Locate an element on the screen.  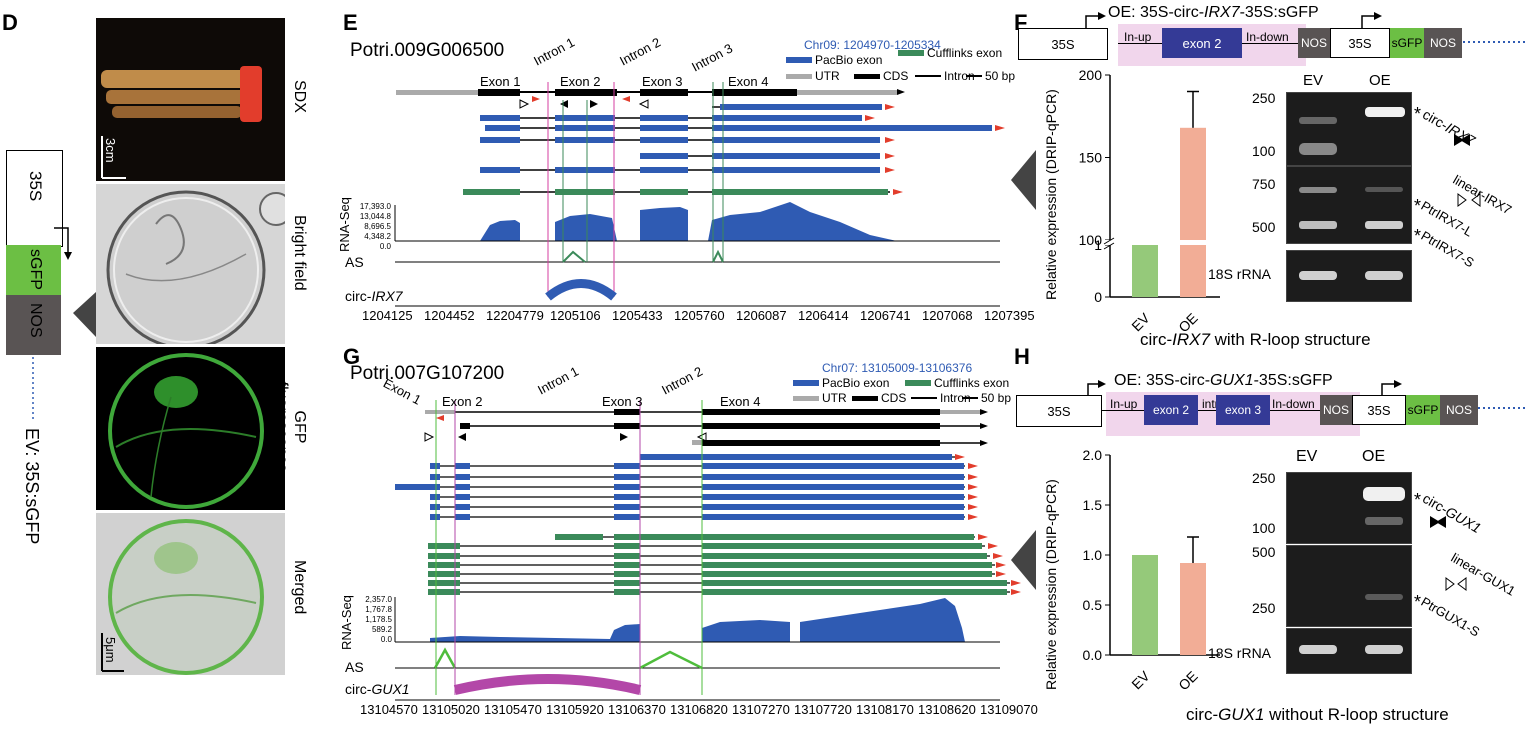
h-bar-OE is located at coordinates (1193, 609).